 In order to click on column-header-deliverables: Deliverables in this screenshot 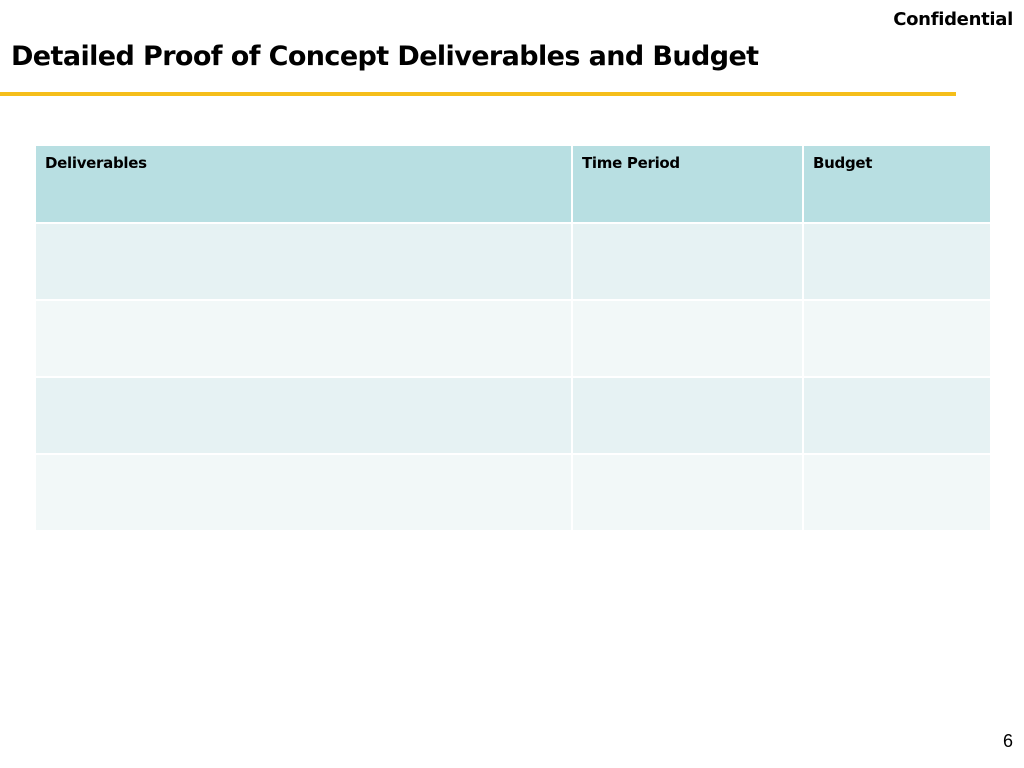, I will do `click(303, 184)`.